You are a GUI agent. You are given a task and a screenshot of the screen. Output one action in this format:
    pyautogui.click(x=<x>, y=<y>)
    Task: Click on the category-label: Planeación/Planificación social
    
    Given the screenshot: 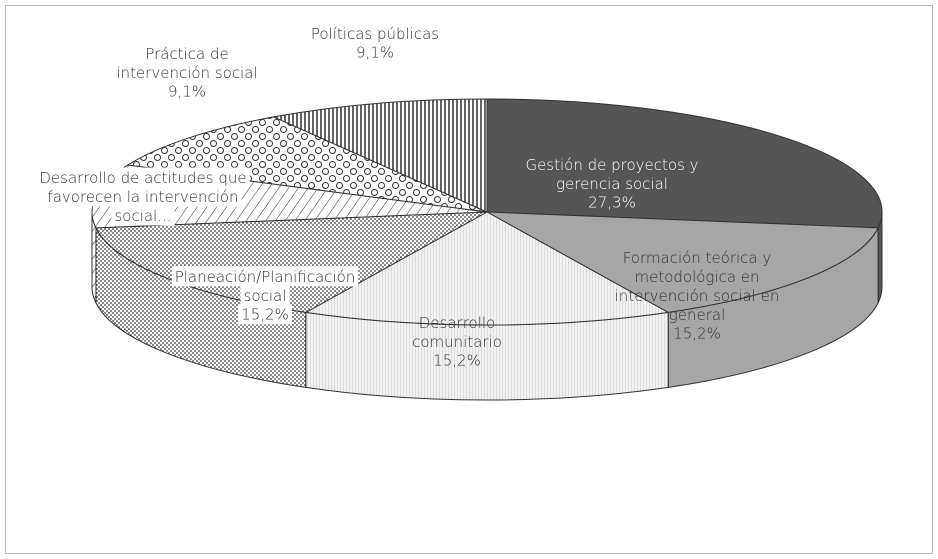 What is the action you would take?
    pyautogui.click(x=265, y=286)
    